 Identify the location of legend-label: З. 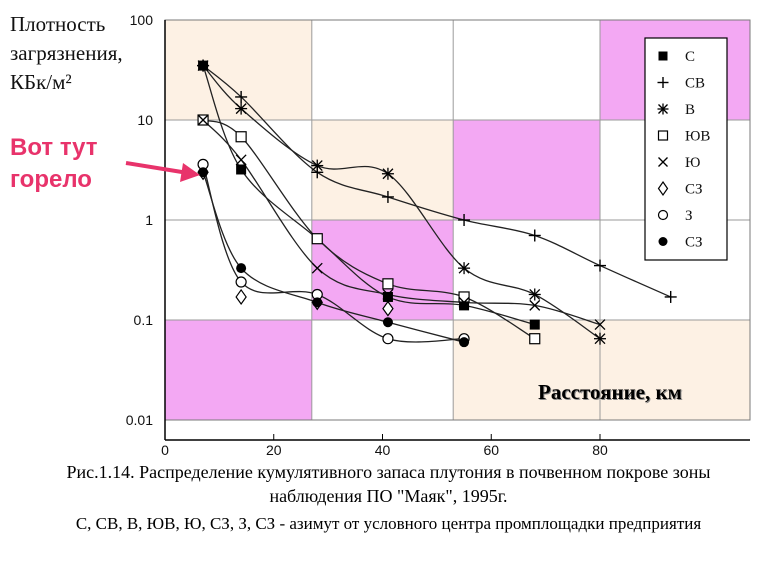
(689, 216).